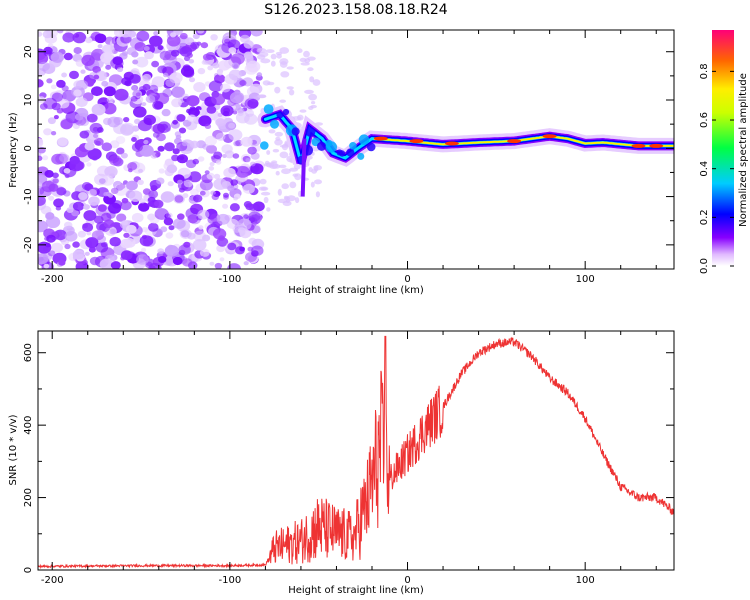 This screenshot has height=600, width=750. I want to click on y-tick-label: 600, so click(28, 352).